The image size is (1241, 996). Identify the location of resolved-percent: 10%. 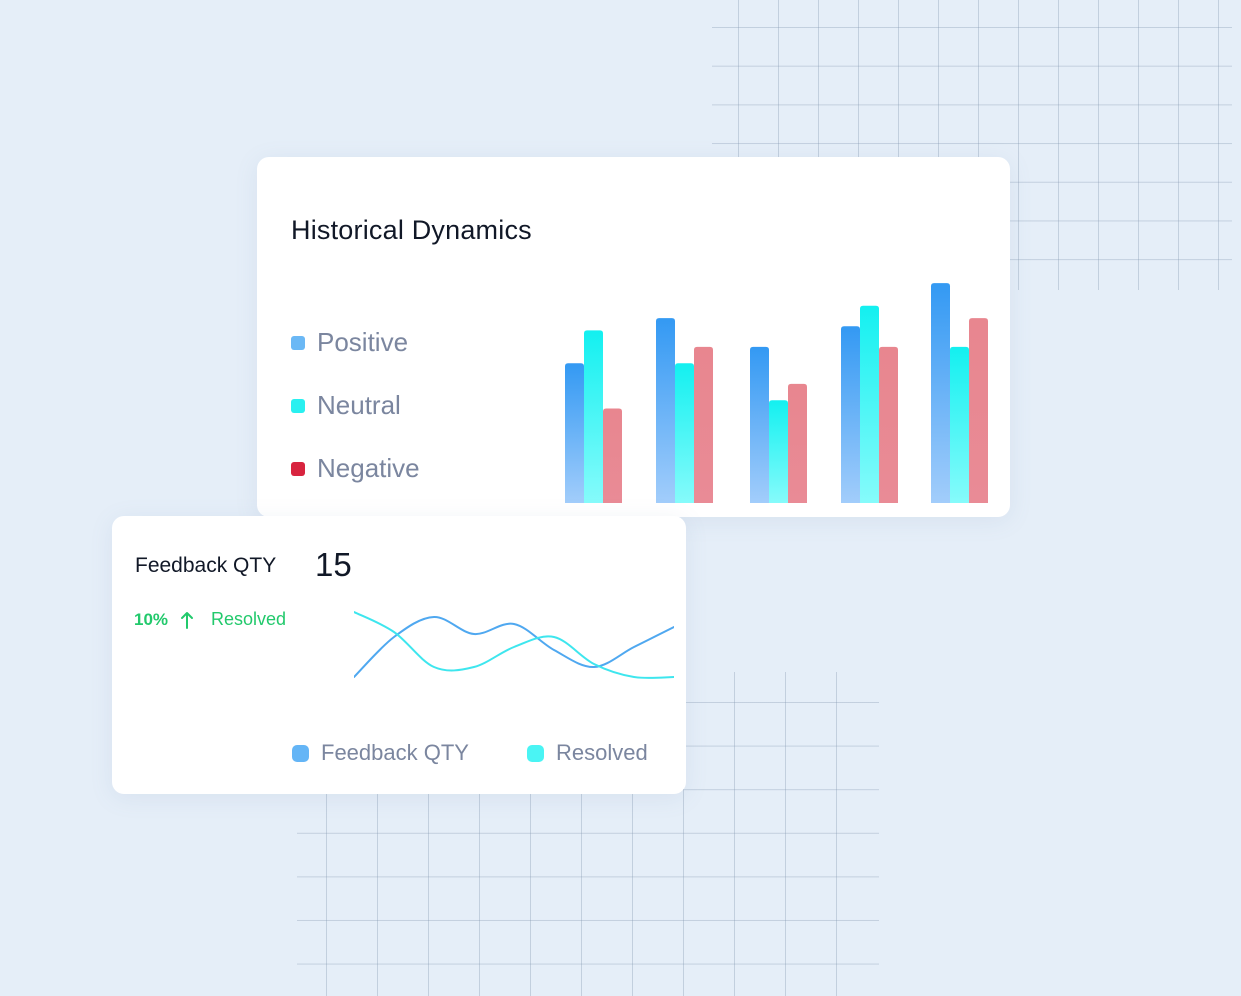
(151, 619).